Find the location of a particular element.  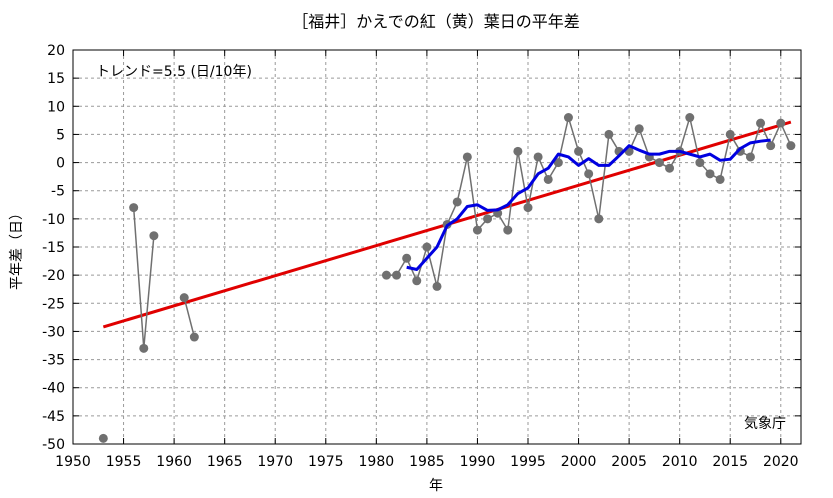

trend-label: トレンド=5.5 (日/10年) is located at coordinates (174, 72).